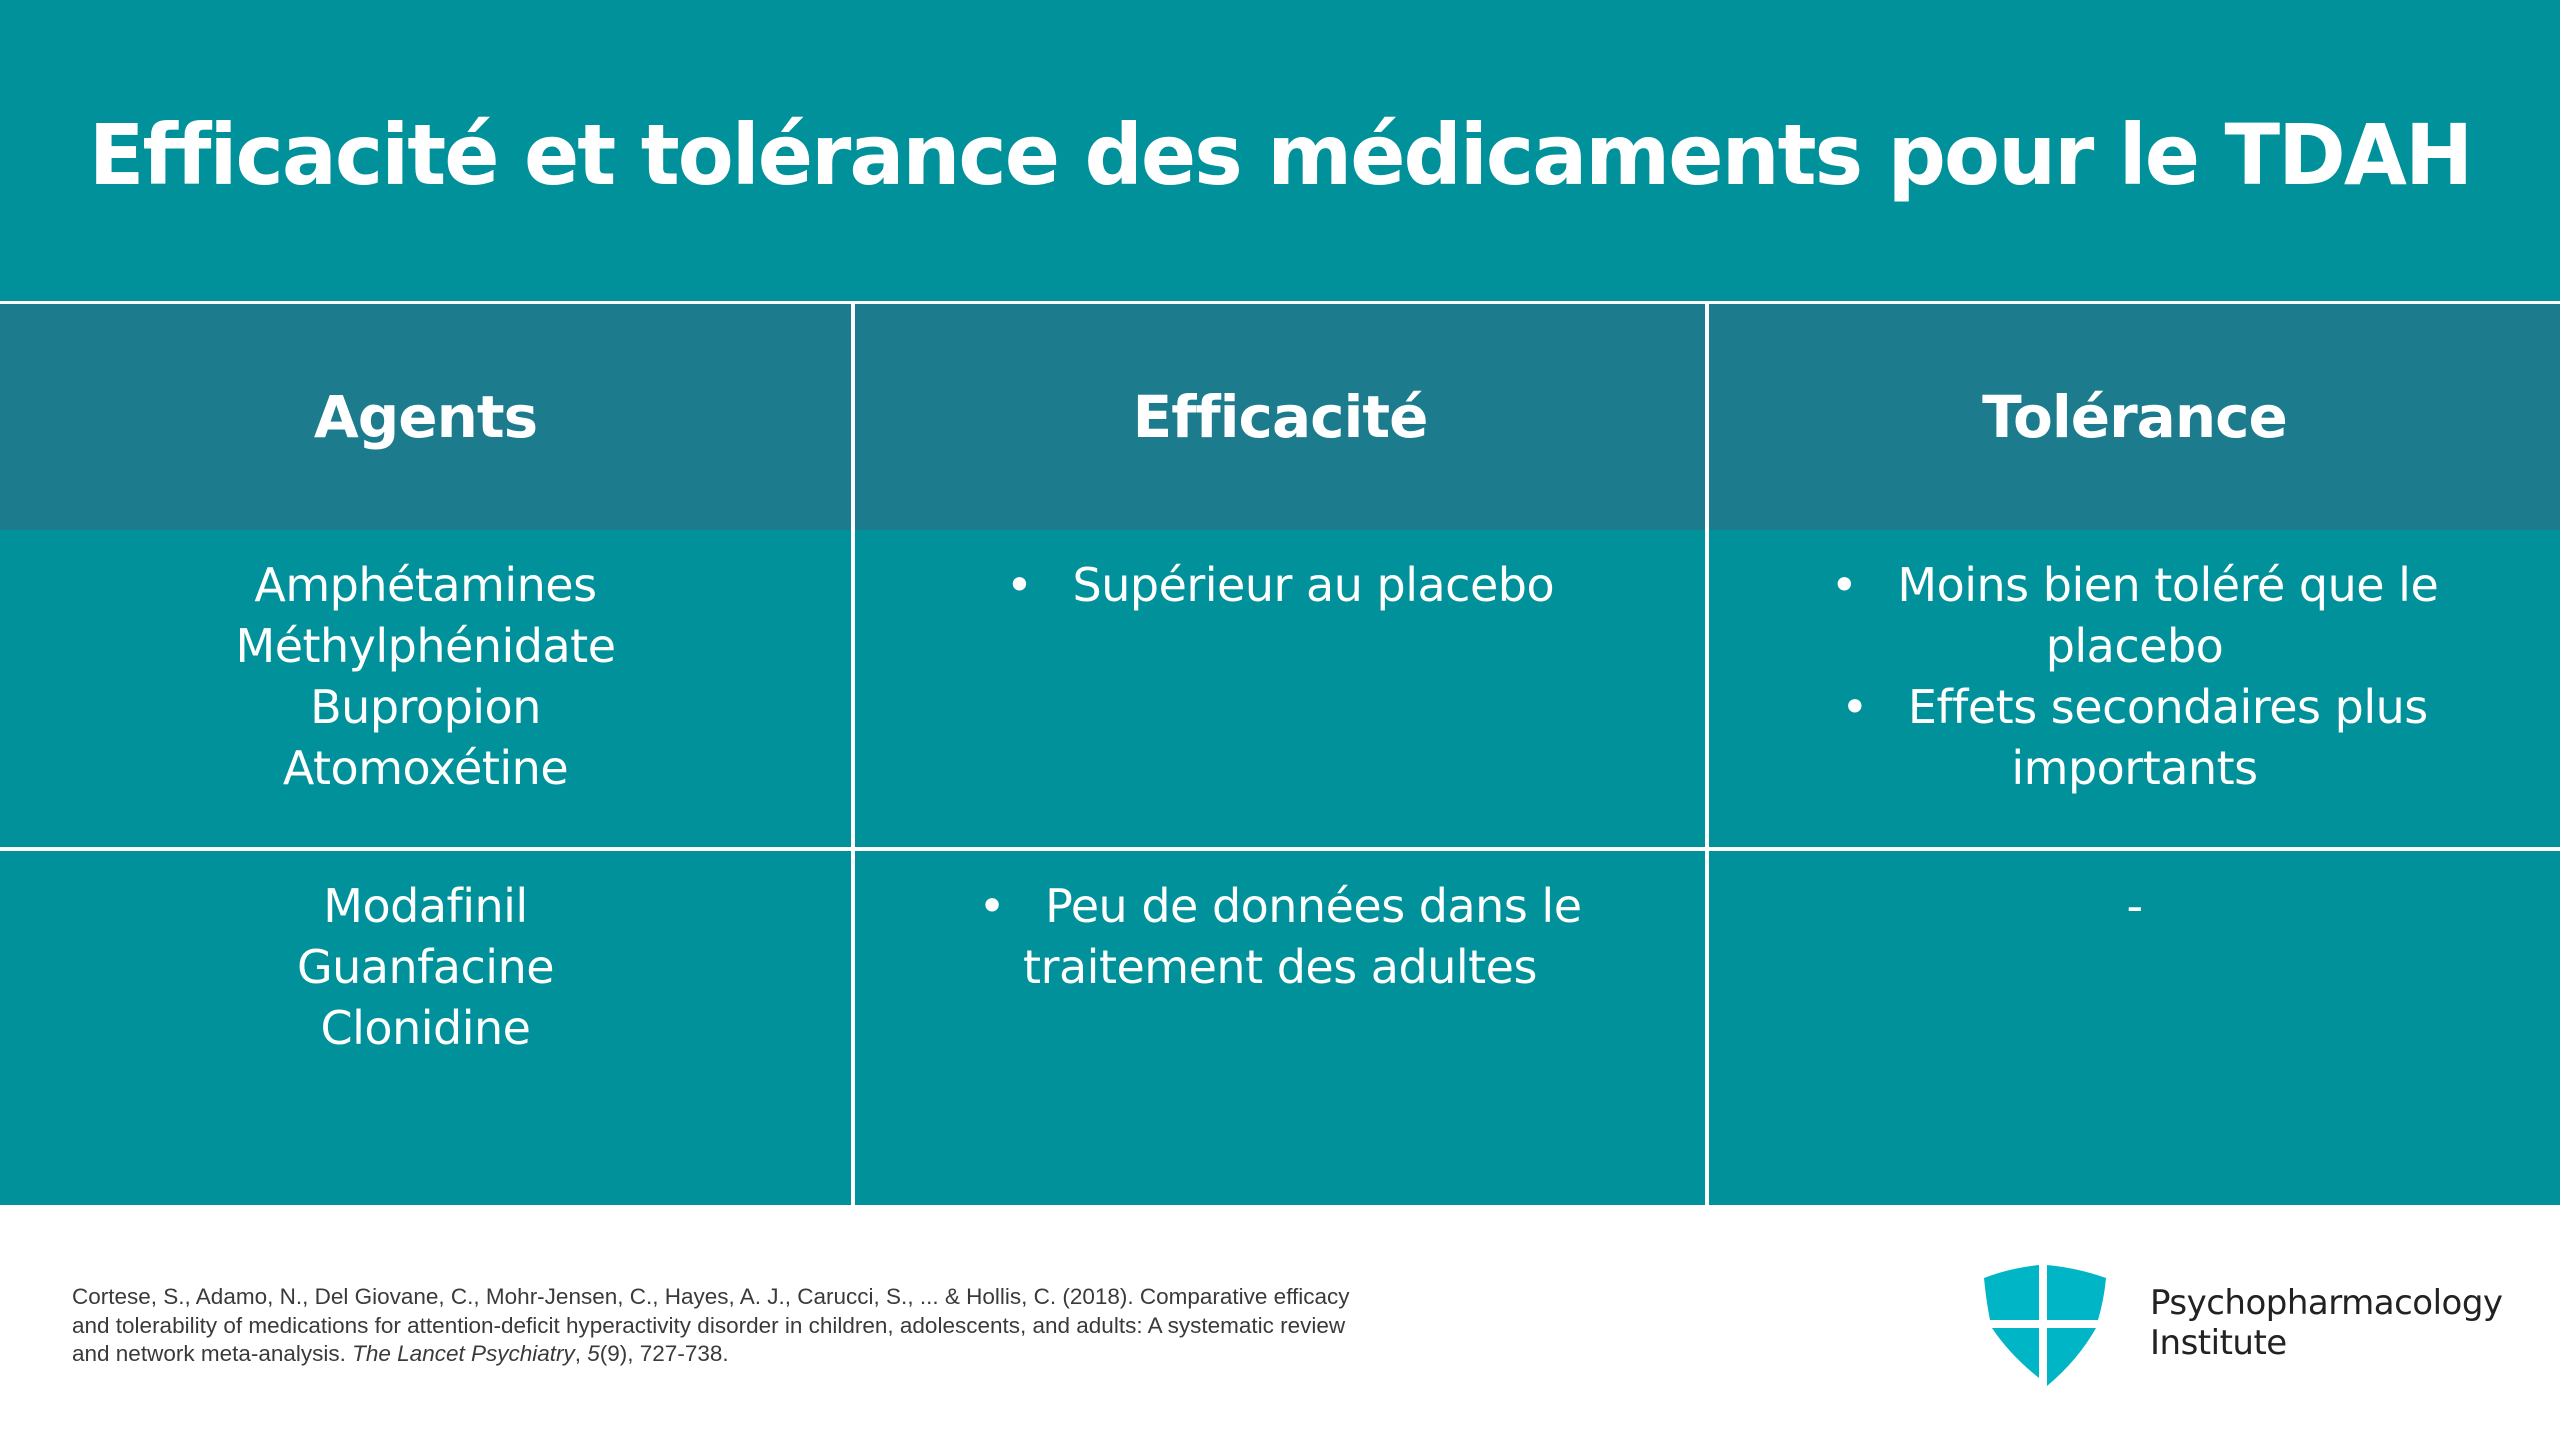 This screenshot has height=1440, width=2560. Describe the element at coordinates (2218, 1343) in the screenshot. I see `brand-line-2: Institute` at that location.